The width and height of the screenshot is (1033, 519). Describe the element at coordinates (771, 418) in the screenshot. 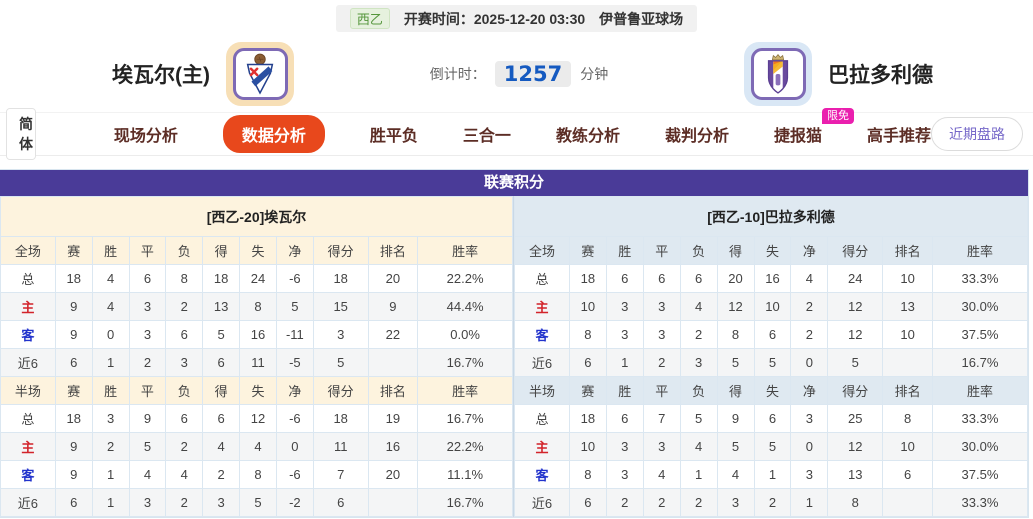

I see `stats-row: 总 18 6 7 5 9 6 3 25 8 33.3%` at that location.